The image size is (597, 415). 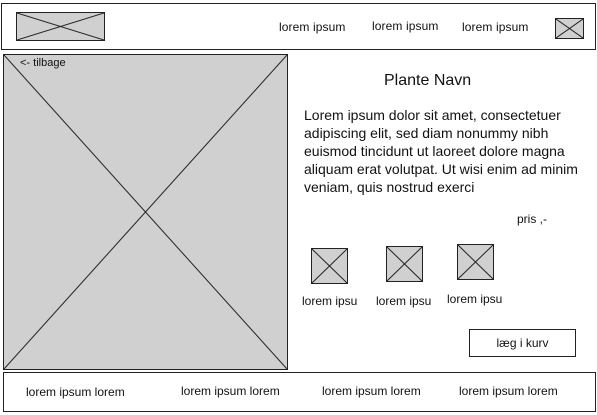 What do you see at coordinates (230, 391) in the screenshot?
I see `footer-link-2: lorem ipsum lorem` at bounding box center [230, 391].